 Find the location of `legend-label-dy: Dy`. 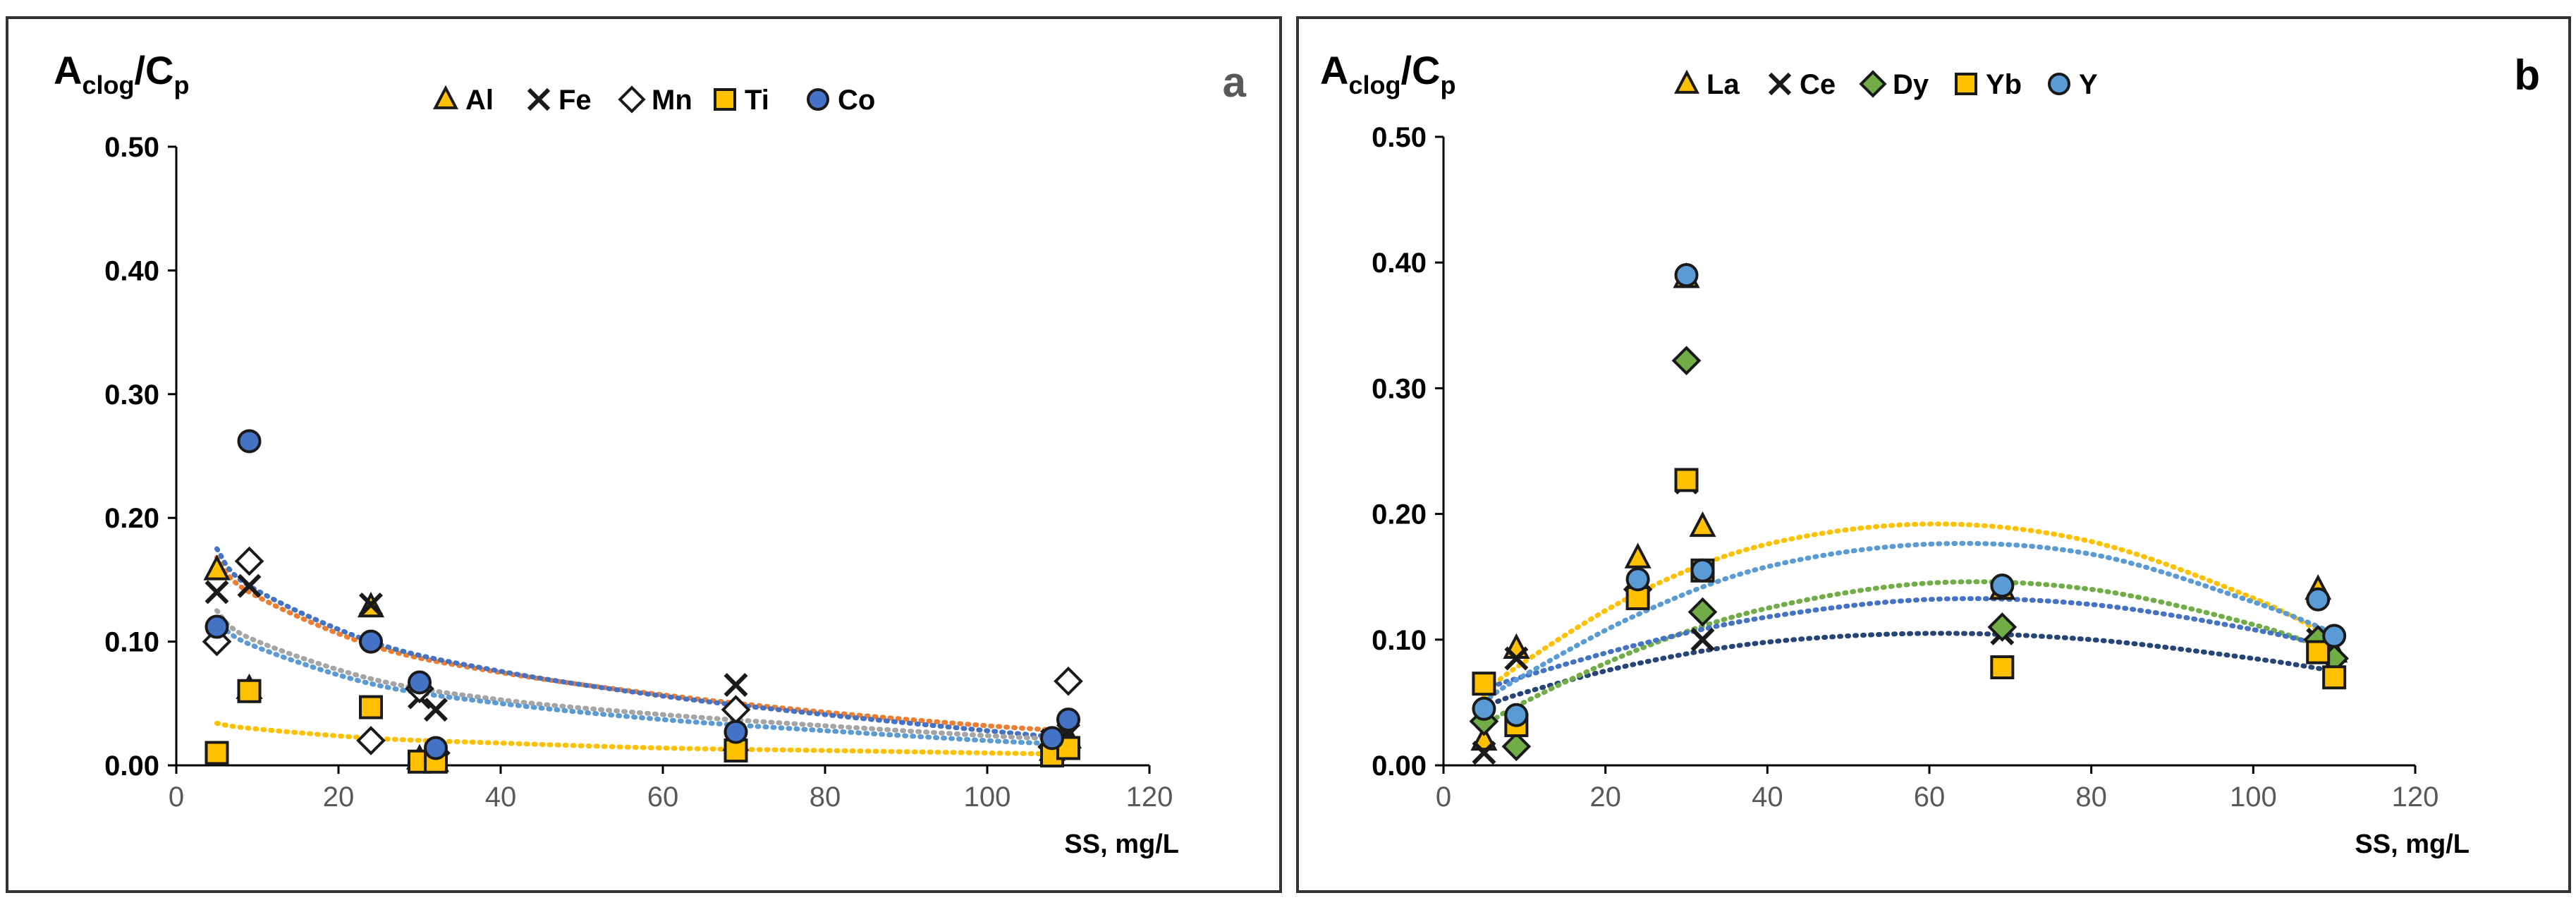

legend-label-dy: Dy is located at coordinates (1911, 84).